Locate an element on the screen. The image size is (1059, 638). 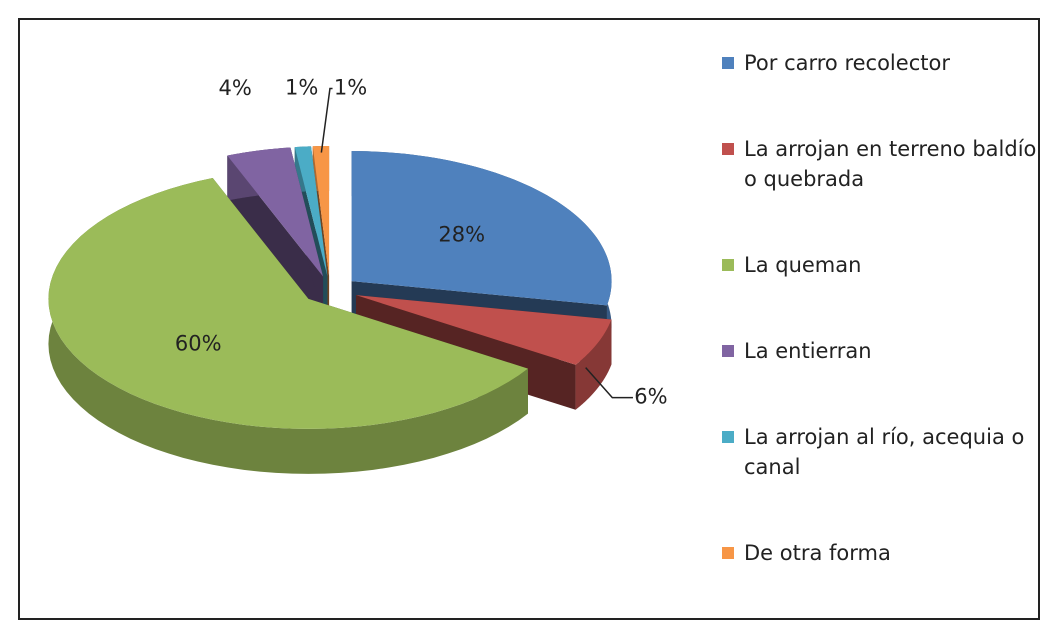
legend-item: La arrojan al río, acequia o canal is located at coordinates (887, 452).